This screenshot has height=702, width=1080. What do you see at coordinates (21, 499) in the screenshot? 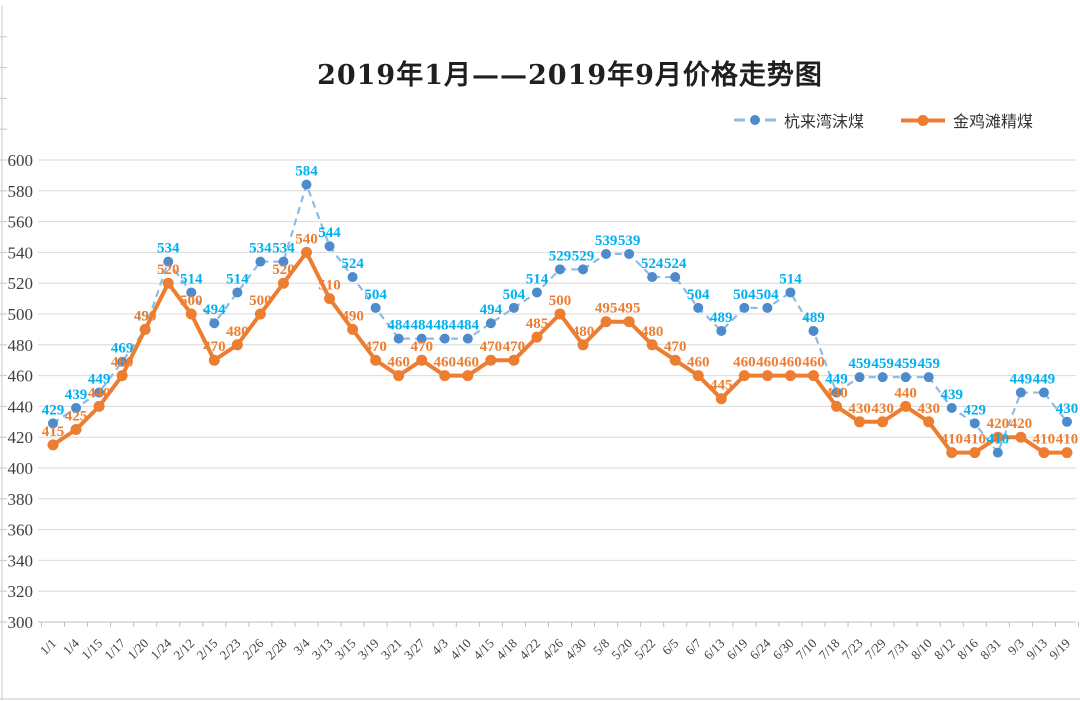
I see `y-tick-label: 380` at bounding box center [21, 499].